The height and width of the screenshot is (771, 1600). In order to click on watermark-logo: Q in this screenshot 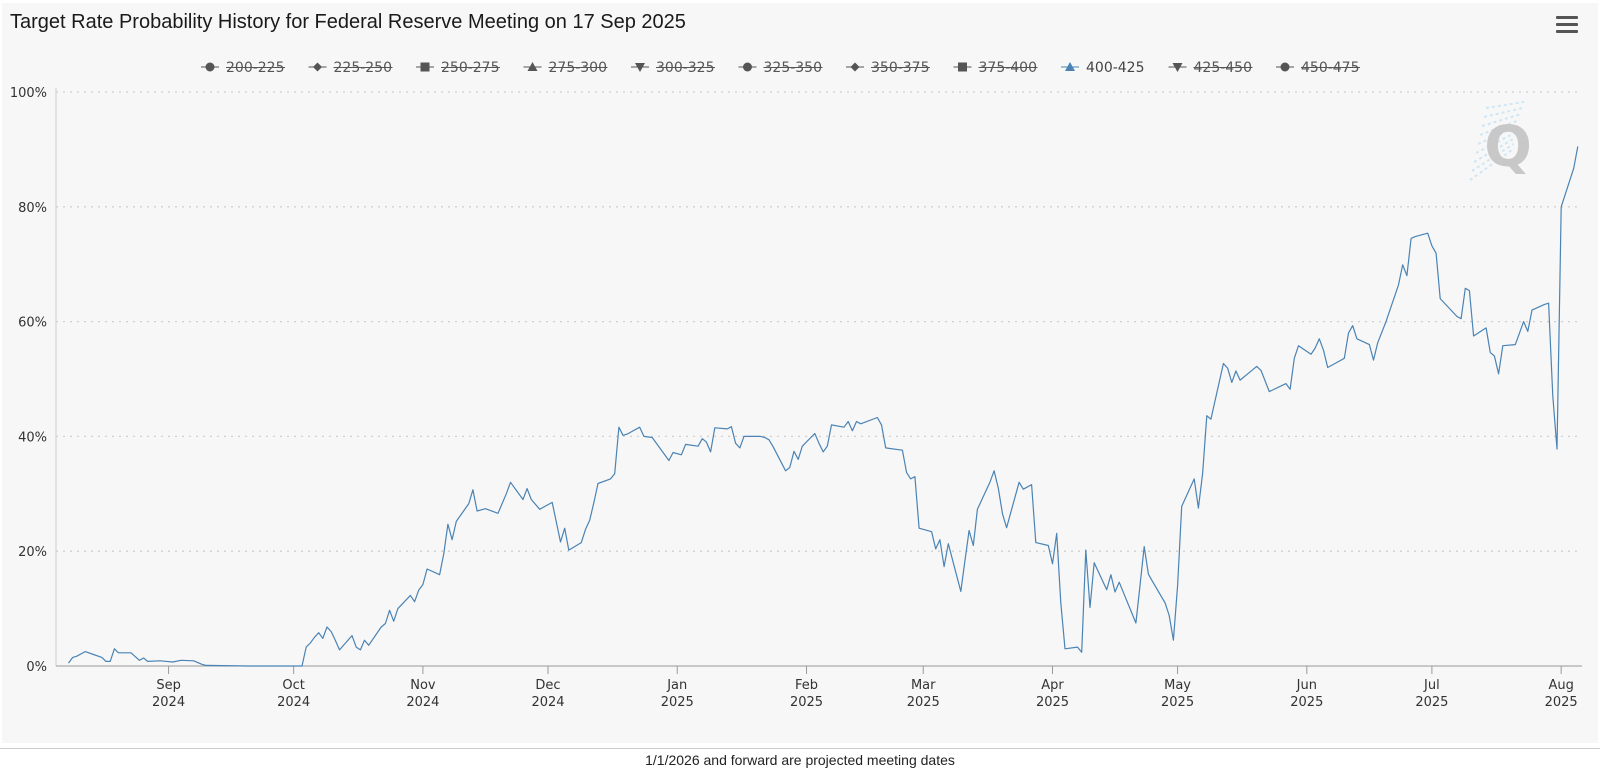, I will do `click(1500, 141)`.